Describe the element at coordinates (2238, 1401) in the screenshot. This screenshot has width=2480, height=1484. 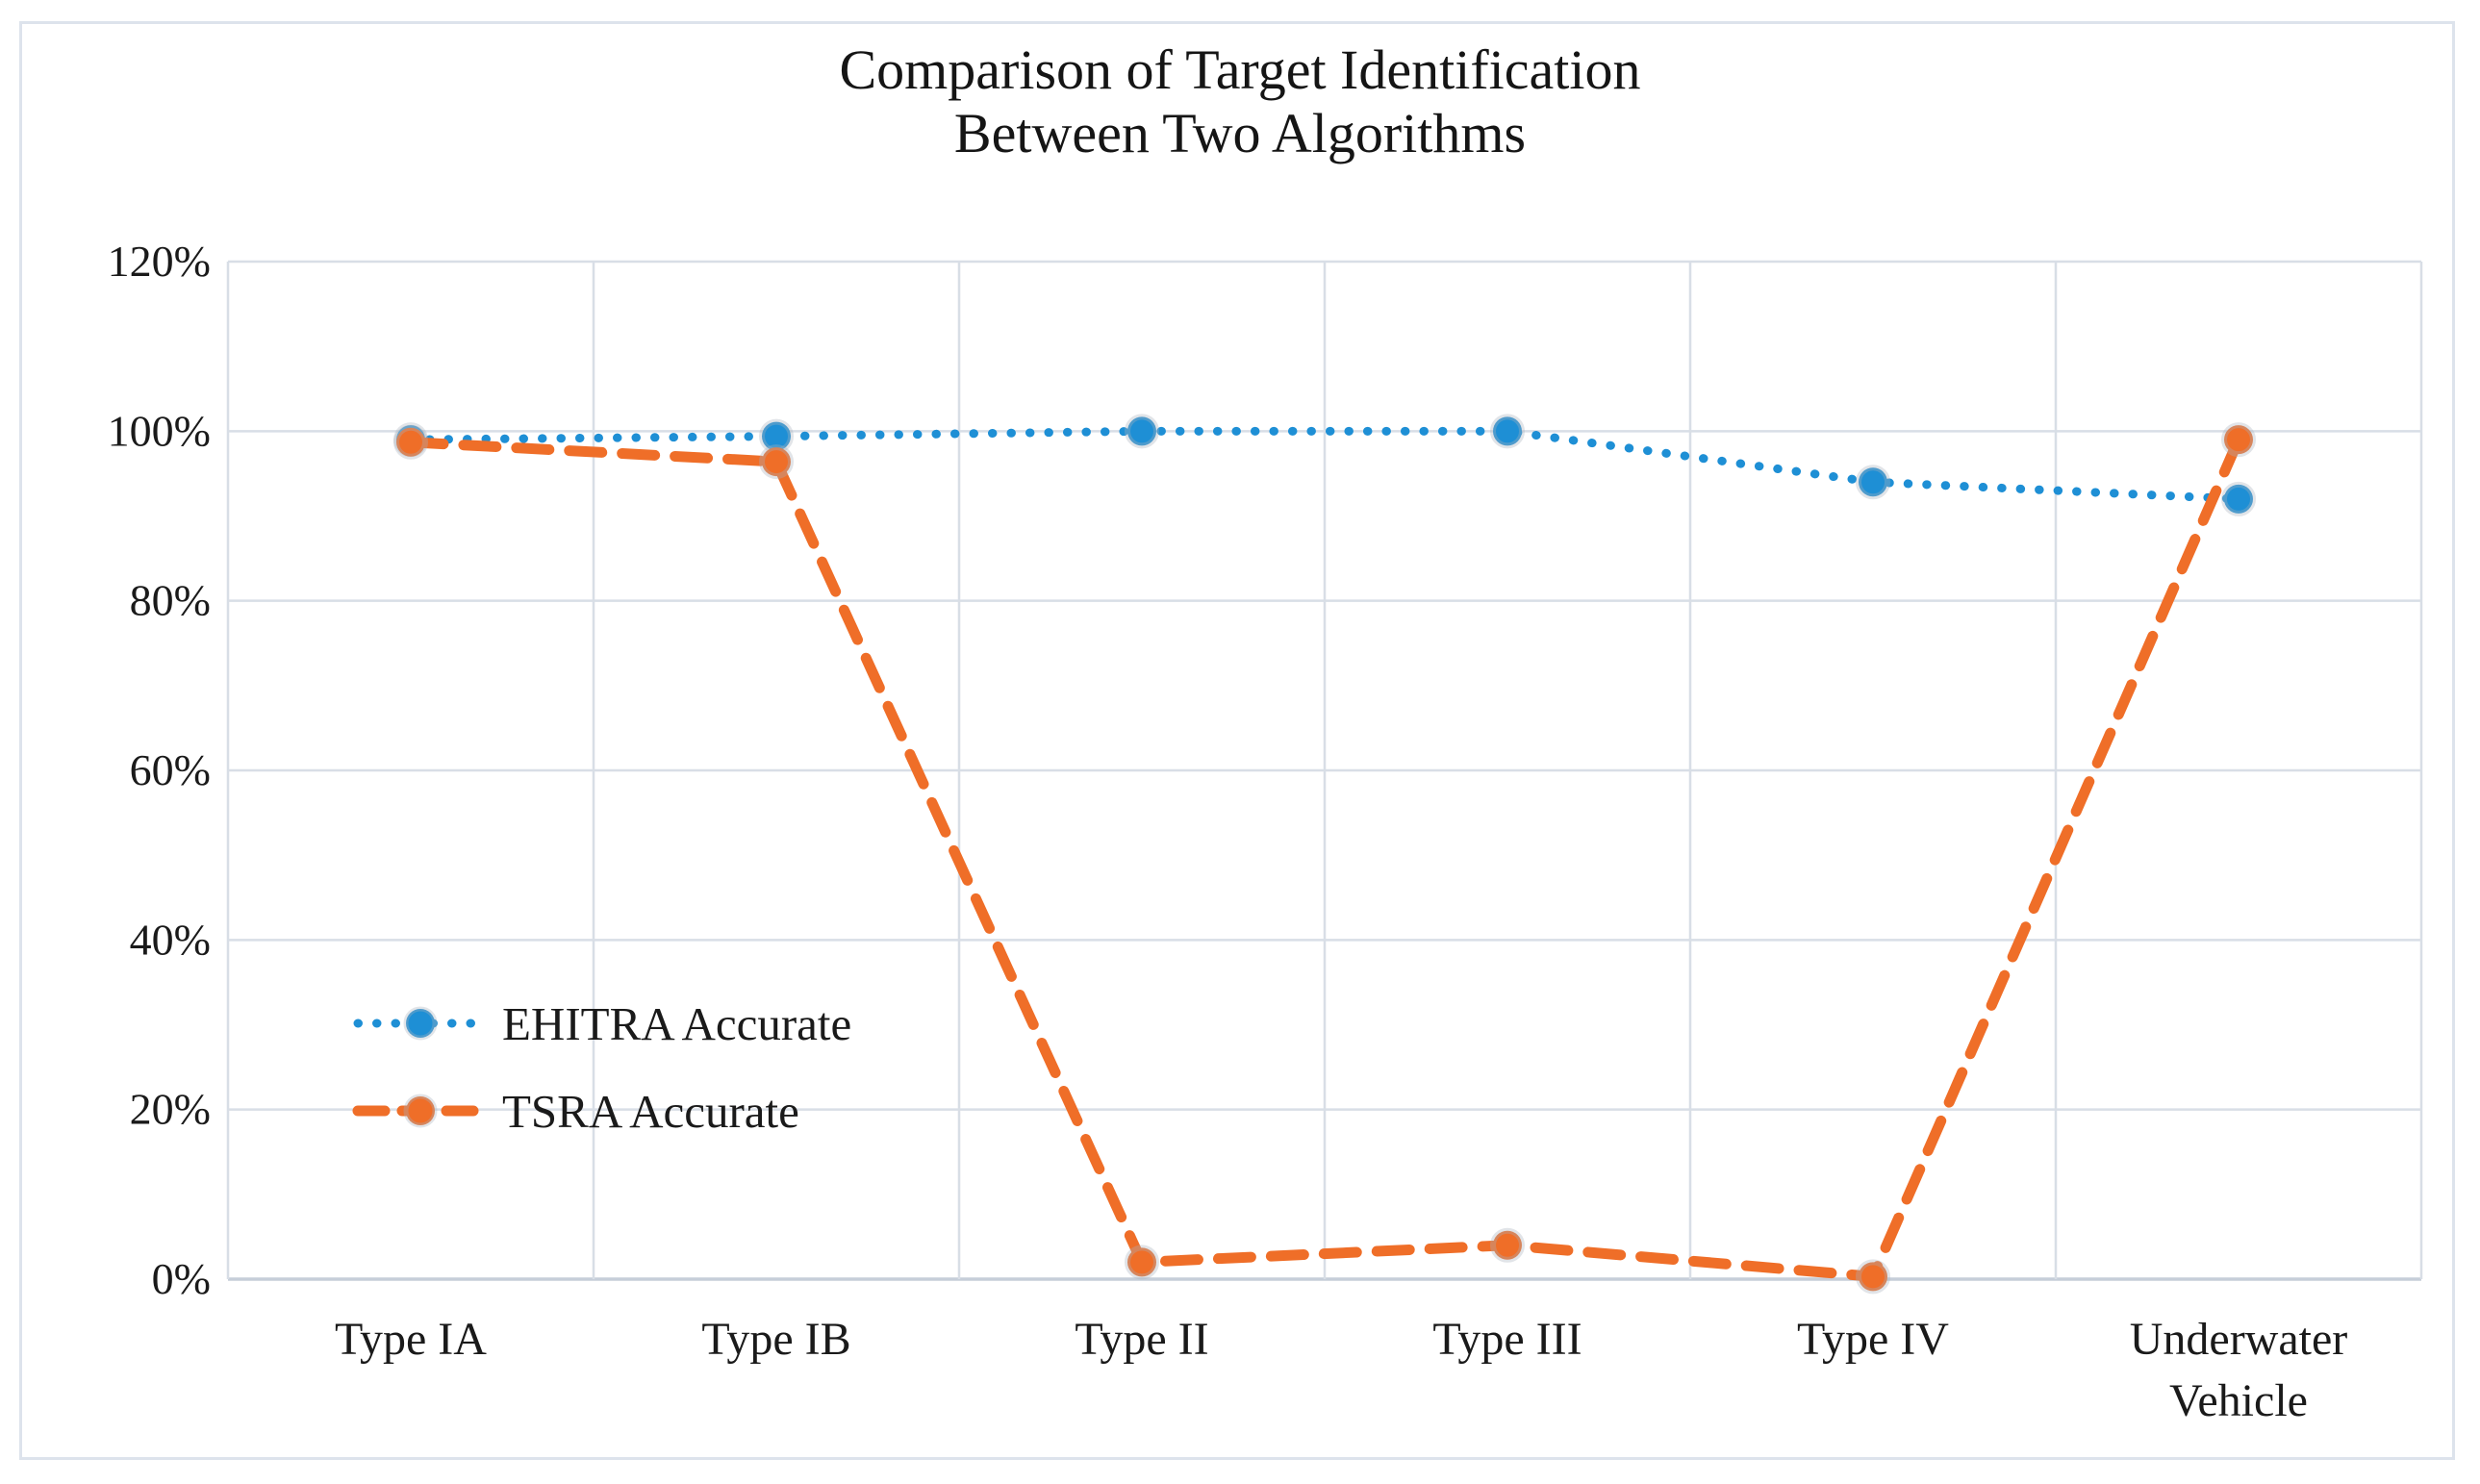
I see `x-axis-category-label: Vehicle` at that location.